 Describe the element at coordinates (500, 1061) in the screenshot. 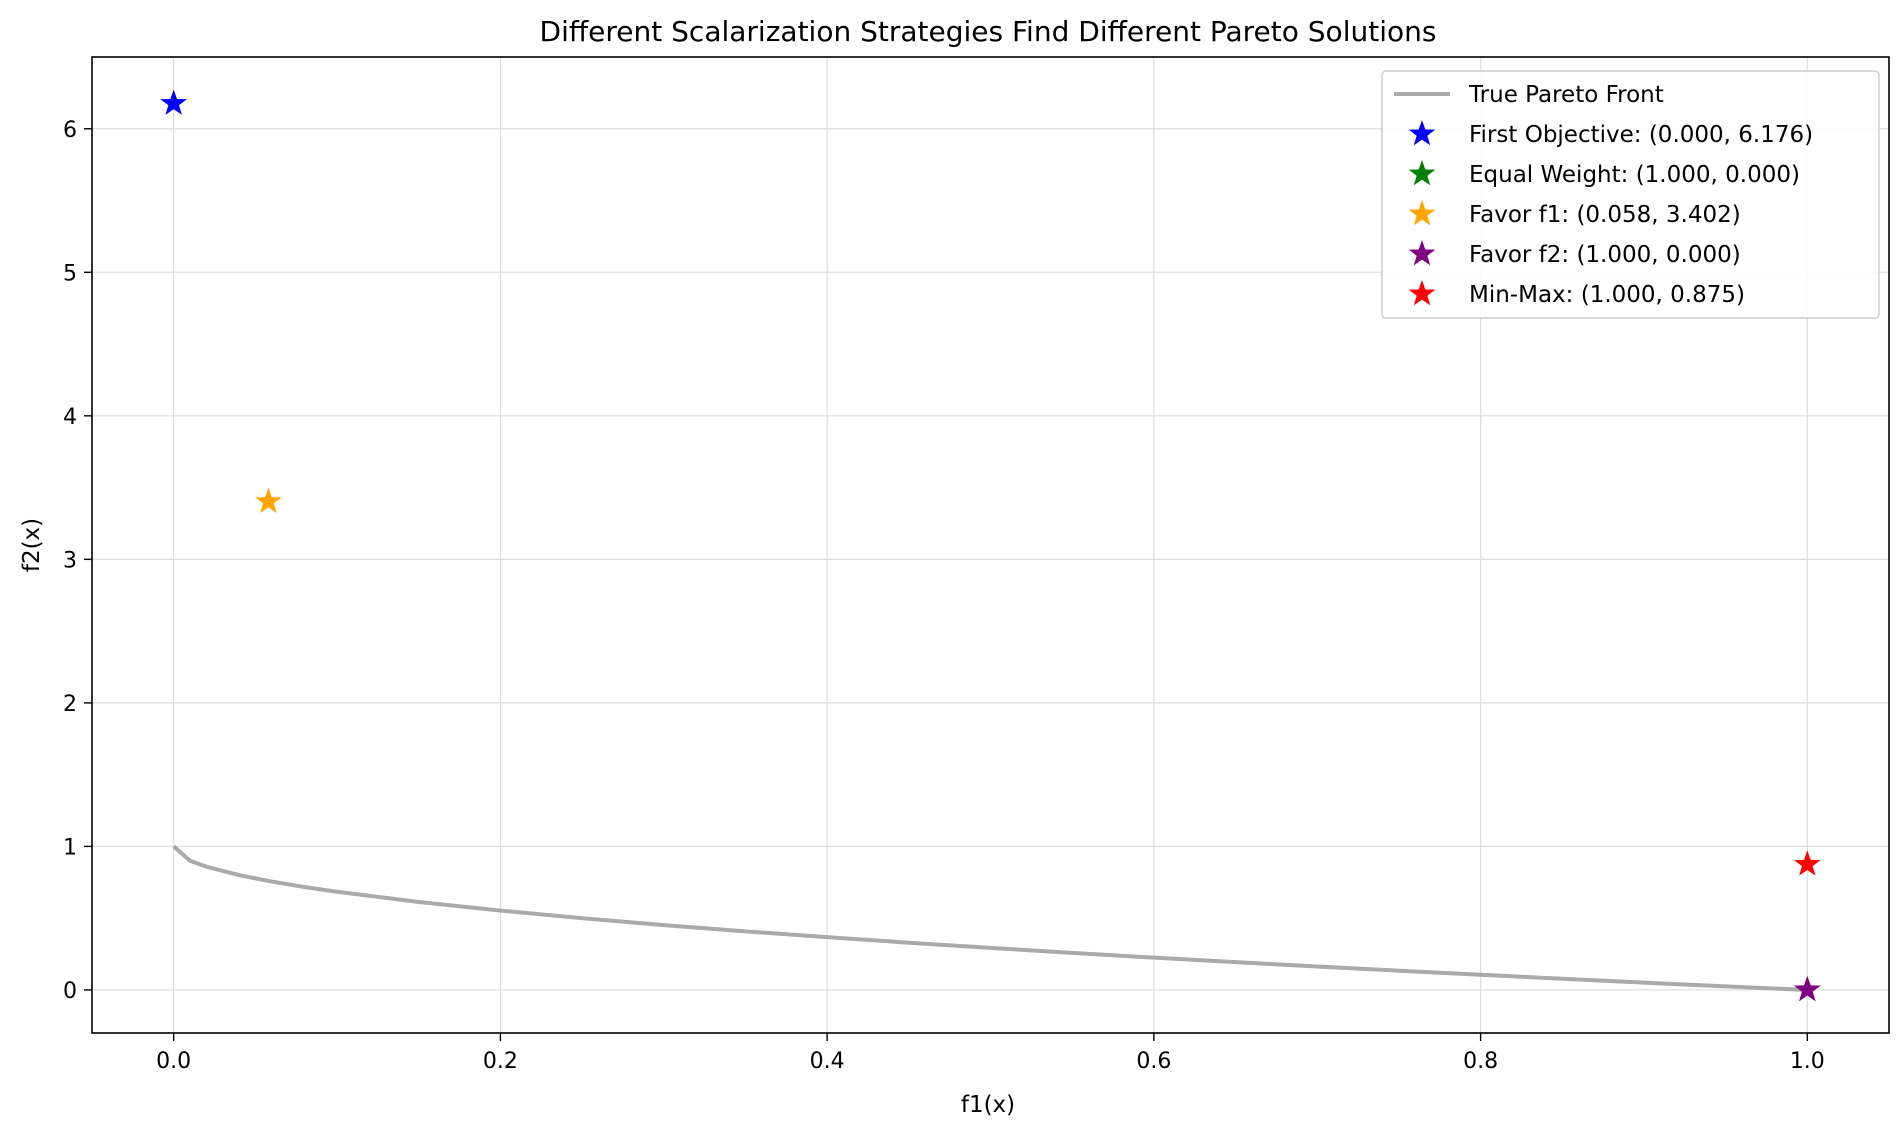

I see `x-tick-label: 0.2` at that location.